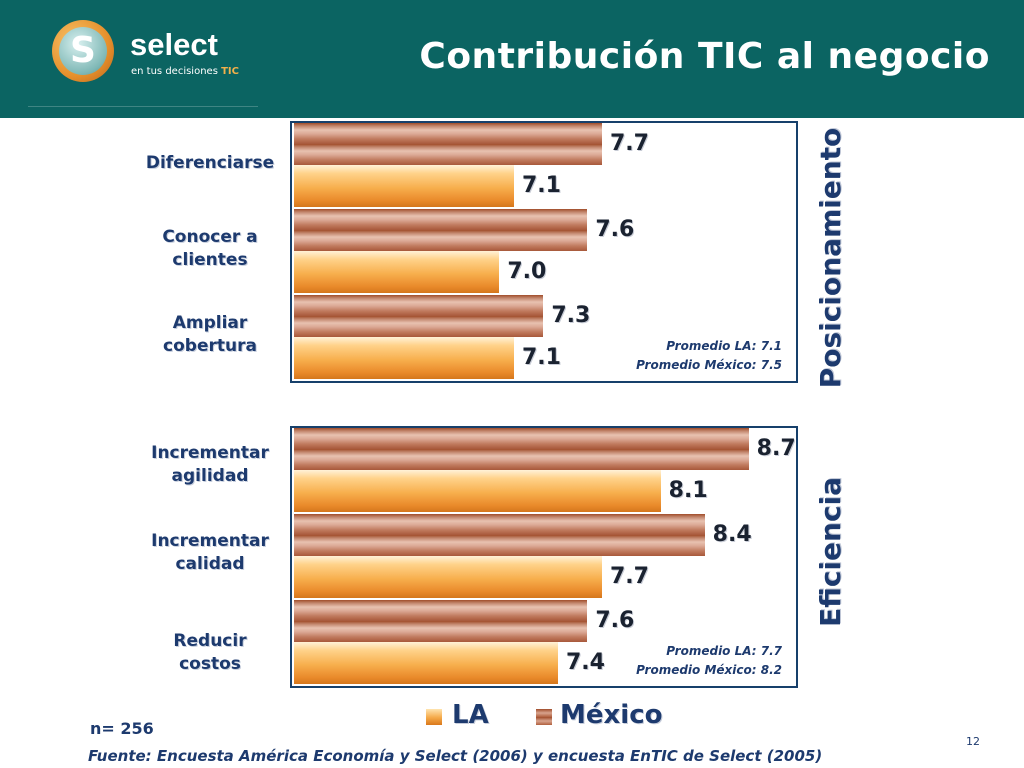  What do you see at coordinates (210, 248) in the screenshot?
I see `category-label-conocer-a-clientes: Conocer a clientes` at bounding box center [210, 248].